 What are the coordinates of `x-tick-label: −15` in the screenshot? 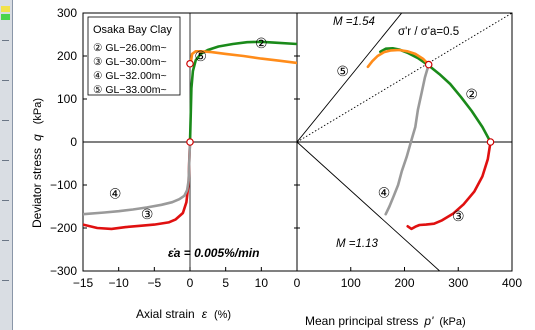 It's located at (83, 283).